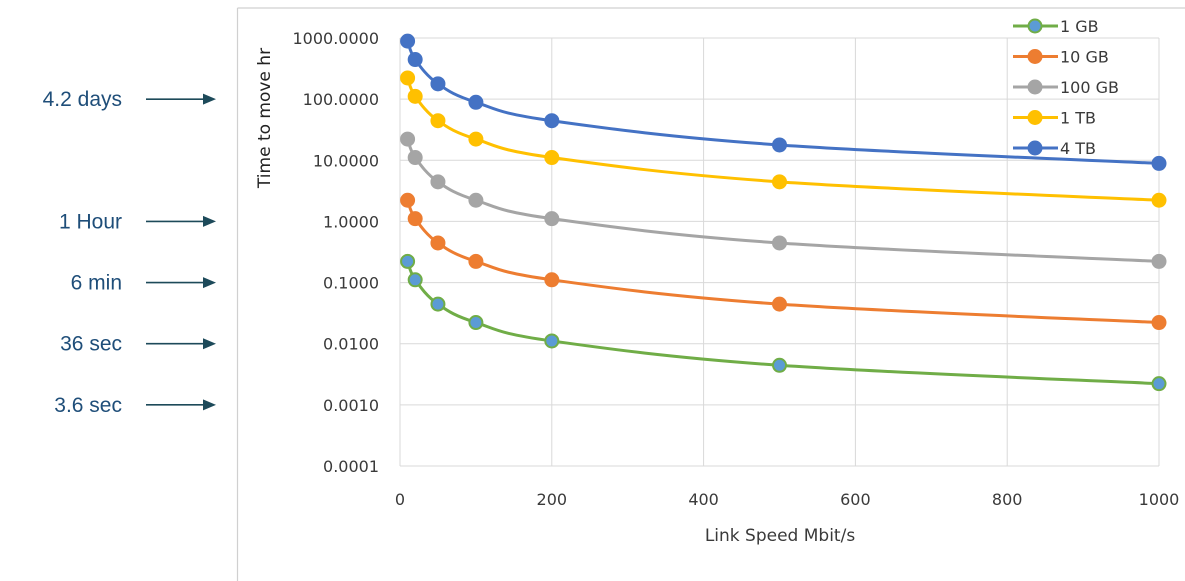 Image resolution: width=1185 pixels, height=581 pixels. What do you see at coordinates (703, 499) in the screenshot?
I see `x-tick-label: 400` at bounding box center [703, 499].